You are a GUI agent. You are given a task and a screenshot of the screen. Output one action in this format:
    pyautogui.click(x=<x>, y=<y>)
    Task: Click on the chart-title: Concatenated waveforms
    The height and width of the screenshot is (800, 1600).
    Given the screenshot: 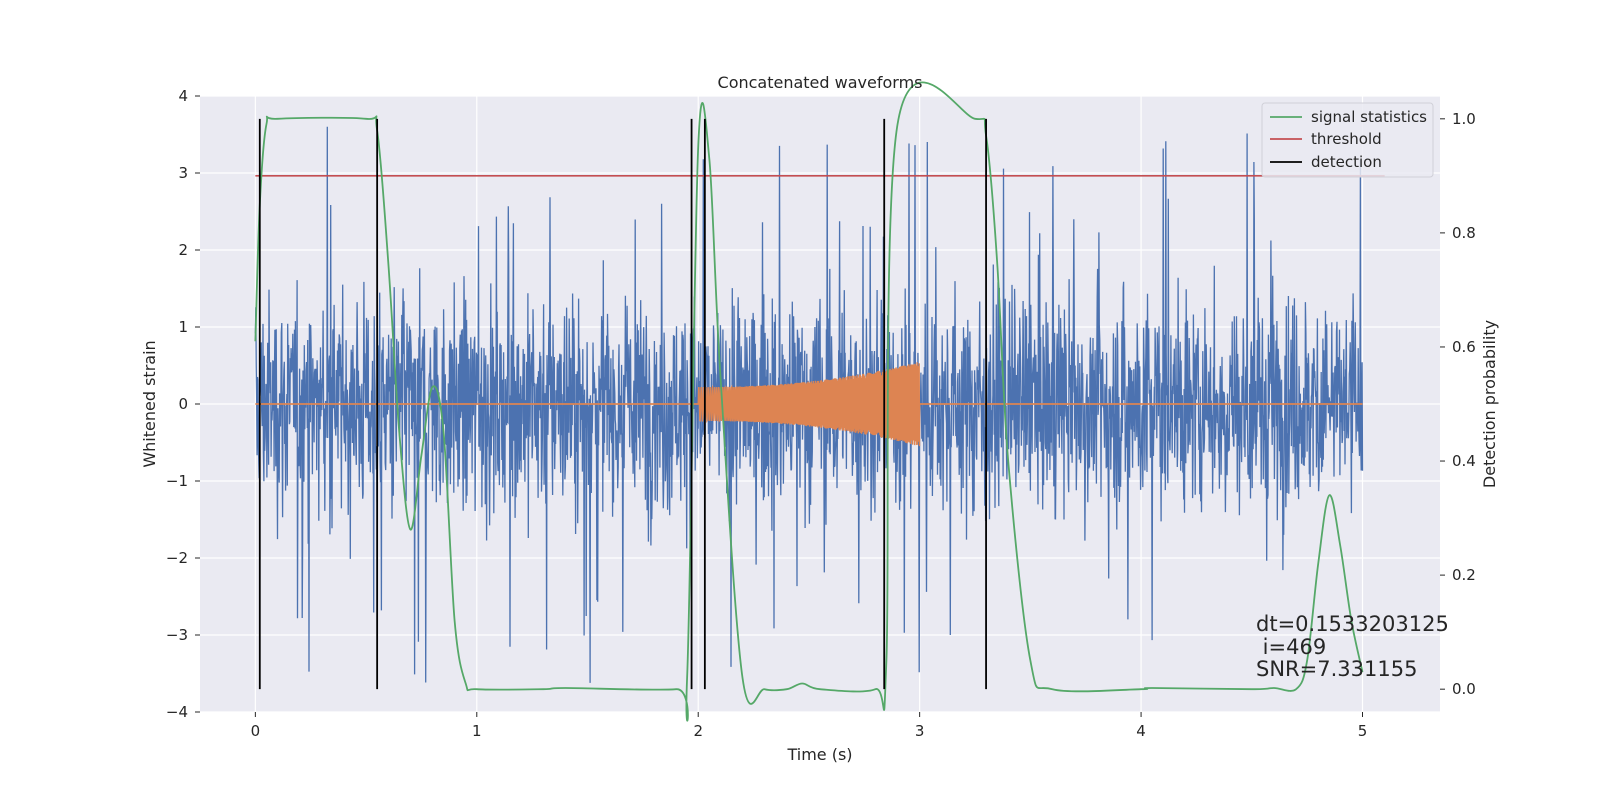 What is the action you would take?
    pyautogui.click(x=820, y=82)
    